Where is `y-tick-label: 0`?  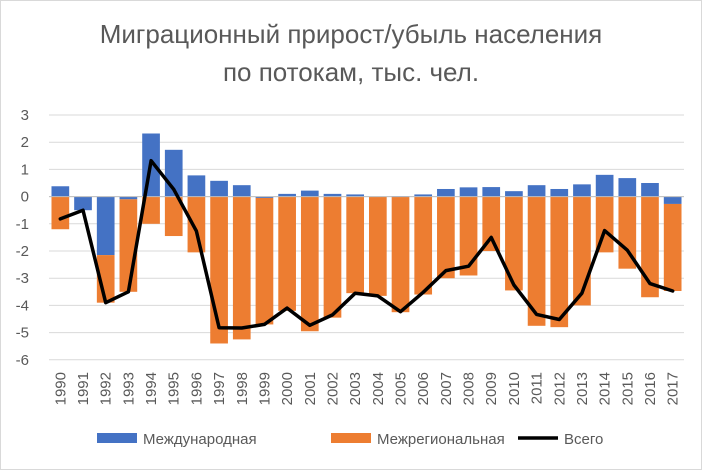 y-tick-label: 0 is located at coordinates (25, 197).